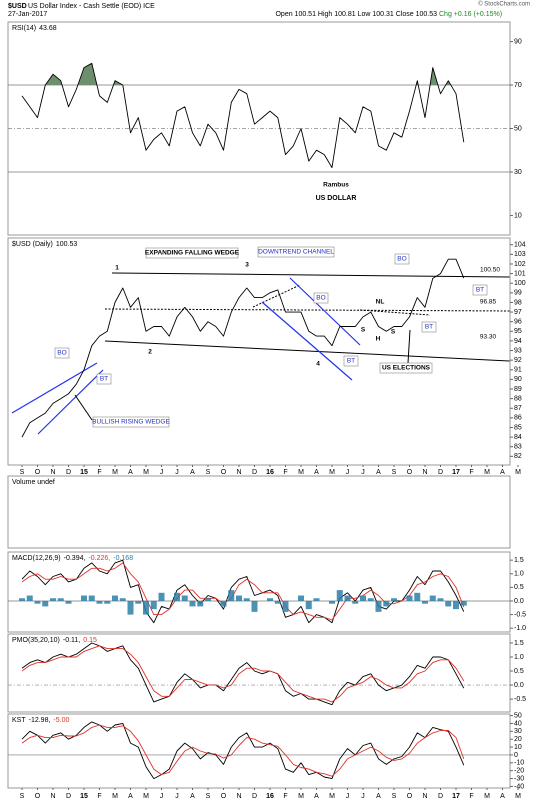  I want to click on annotation: US DOLLAR, so click(336, 198).